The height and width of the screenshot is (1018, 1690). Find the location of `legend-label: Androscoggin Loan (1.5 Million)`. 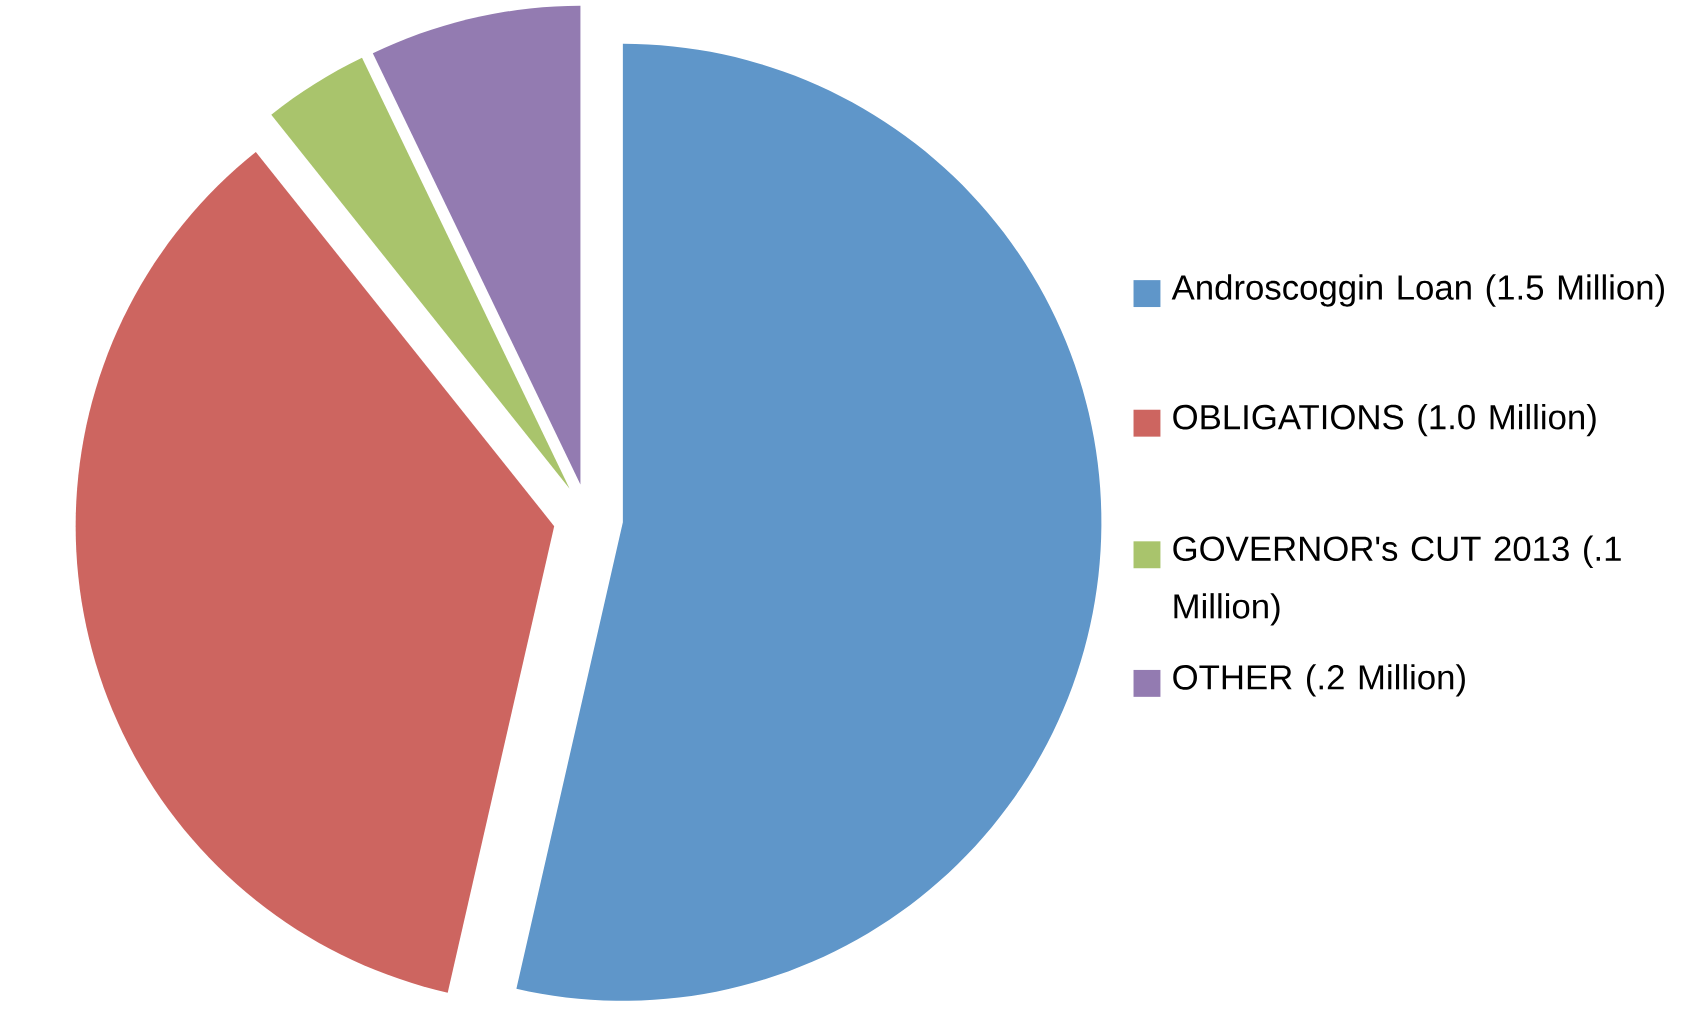

legend-label: Androscoggin Loan (1.5 Million) is located at coordinates (1417, 290).